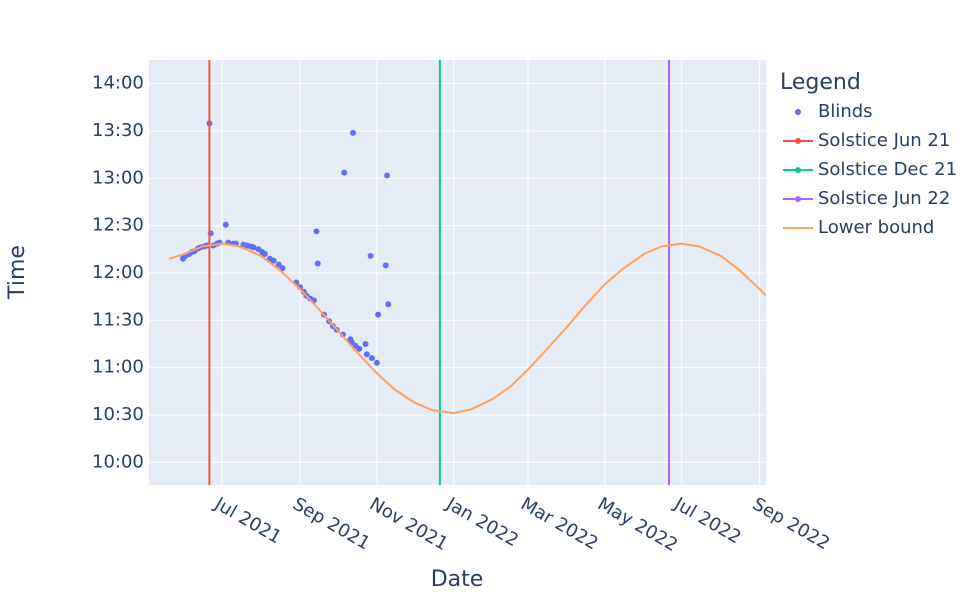 This screenshot has height=600, width=974. What do you see at coordinates (876, 227) in the screenshot?
I see `legend-label: Lower bound` at bounding box center [876, 227].